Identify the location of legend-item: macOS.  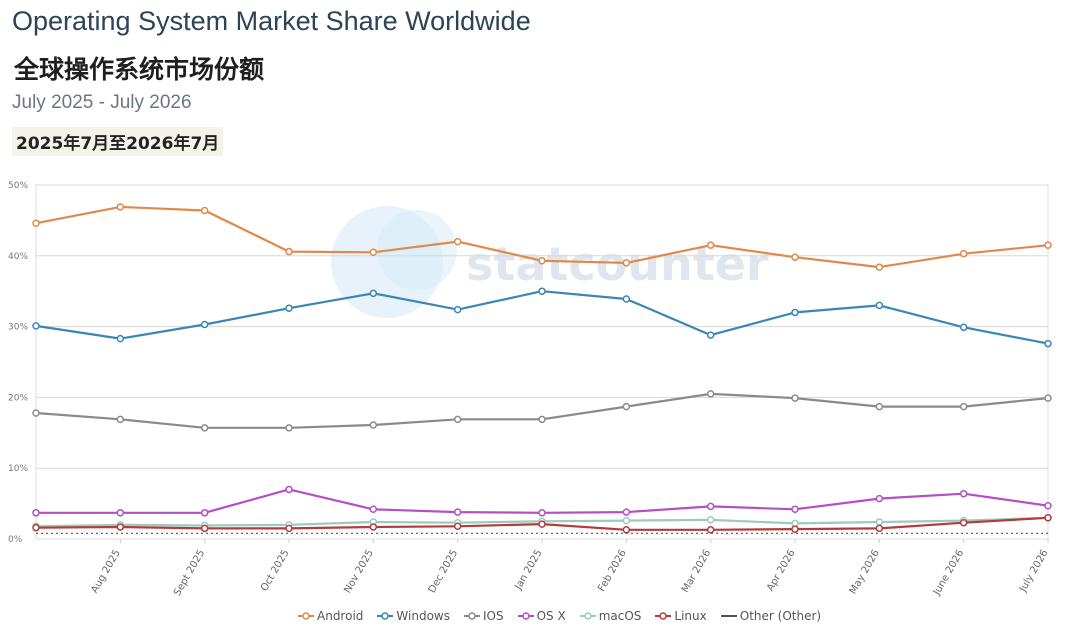
(610, 616).